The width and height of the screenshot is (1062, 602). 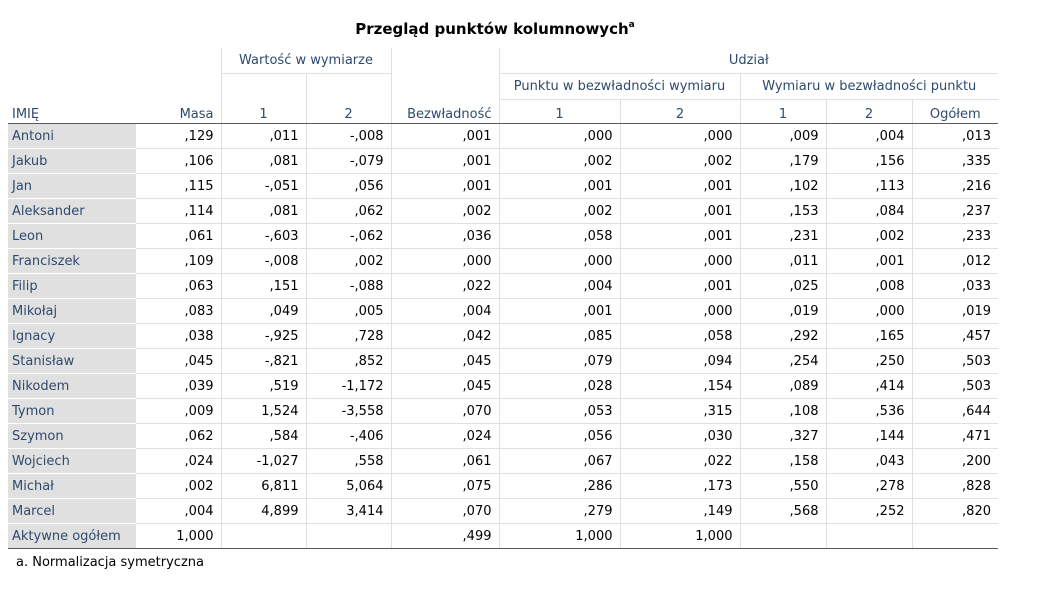 I want to click on row-label: Wojciech, so click(x=71, y=461).